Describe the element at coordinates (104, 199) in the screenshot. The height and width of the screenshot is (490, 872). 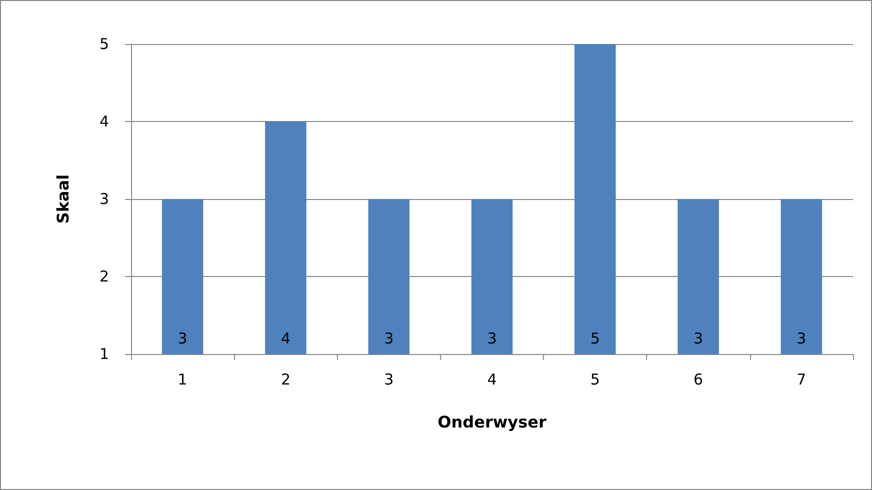
I see `y-tick-label: 3` at that location.